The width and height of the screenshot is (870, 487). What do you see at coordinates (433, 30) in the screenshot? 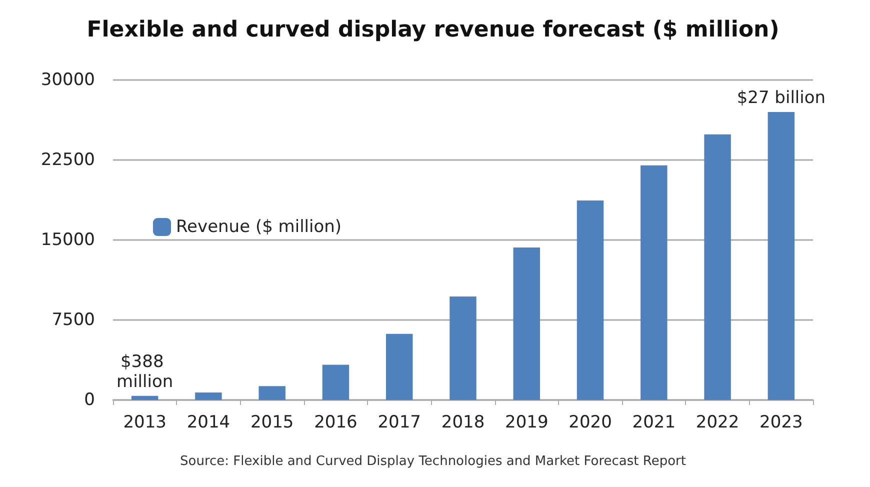
I see `chart-title: Flexible and curved display revenue forecast ($ million)` at bounding box center [433, 30].